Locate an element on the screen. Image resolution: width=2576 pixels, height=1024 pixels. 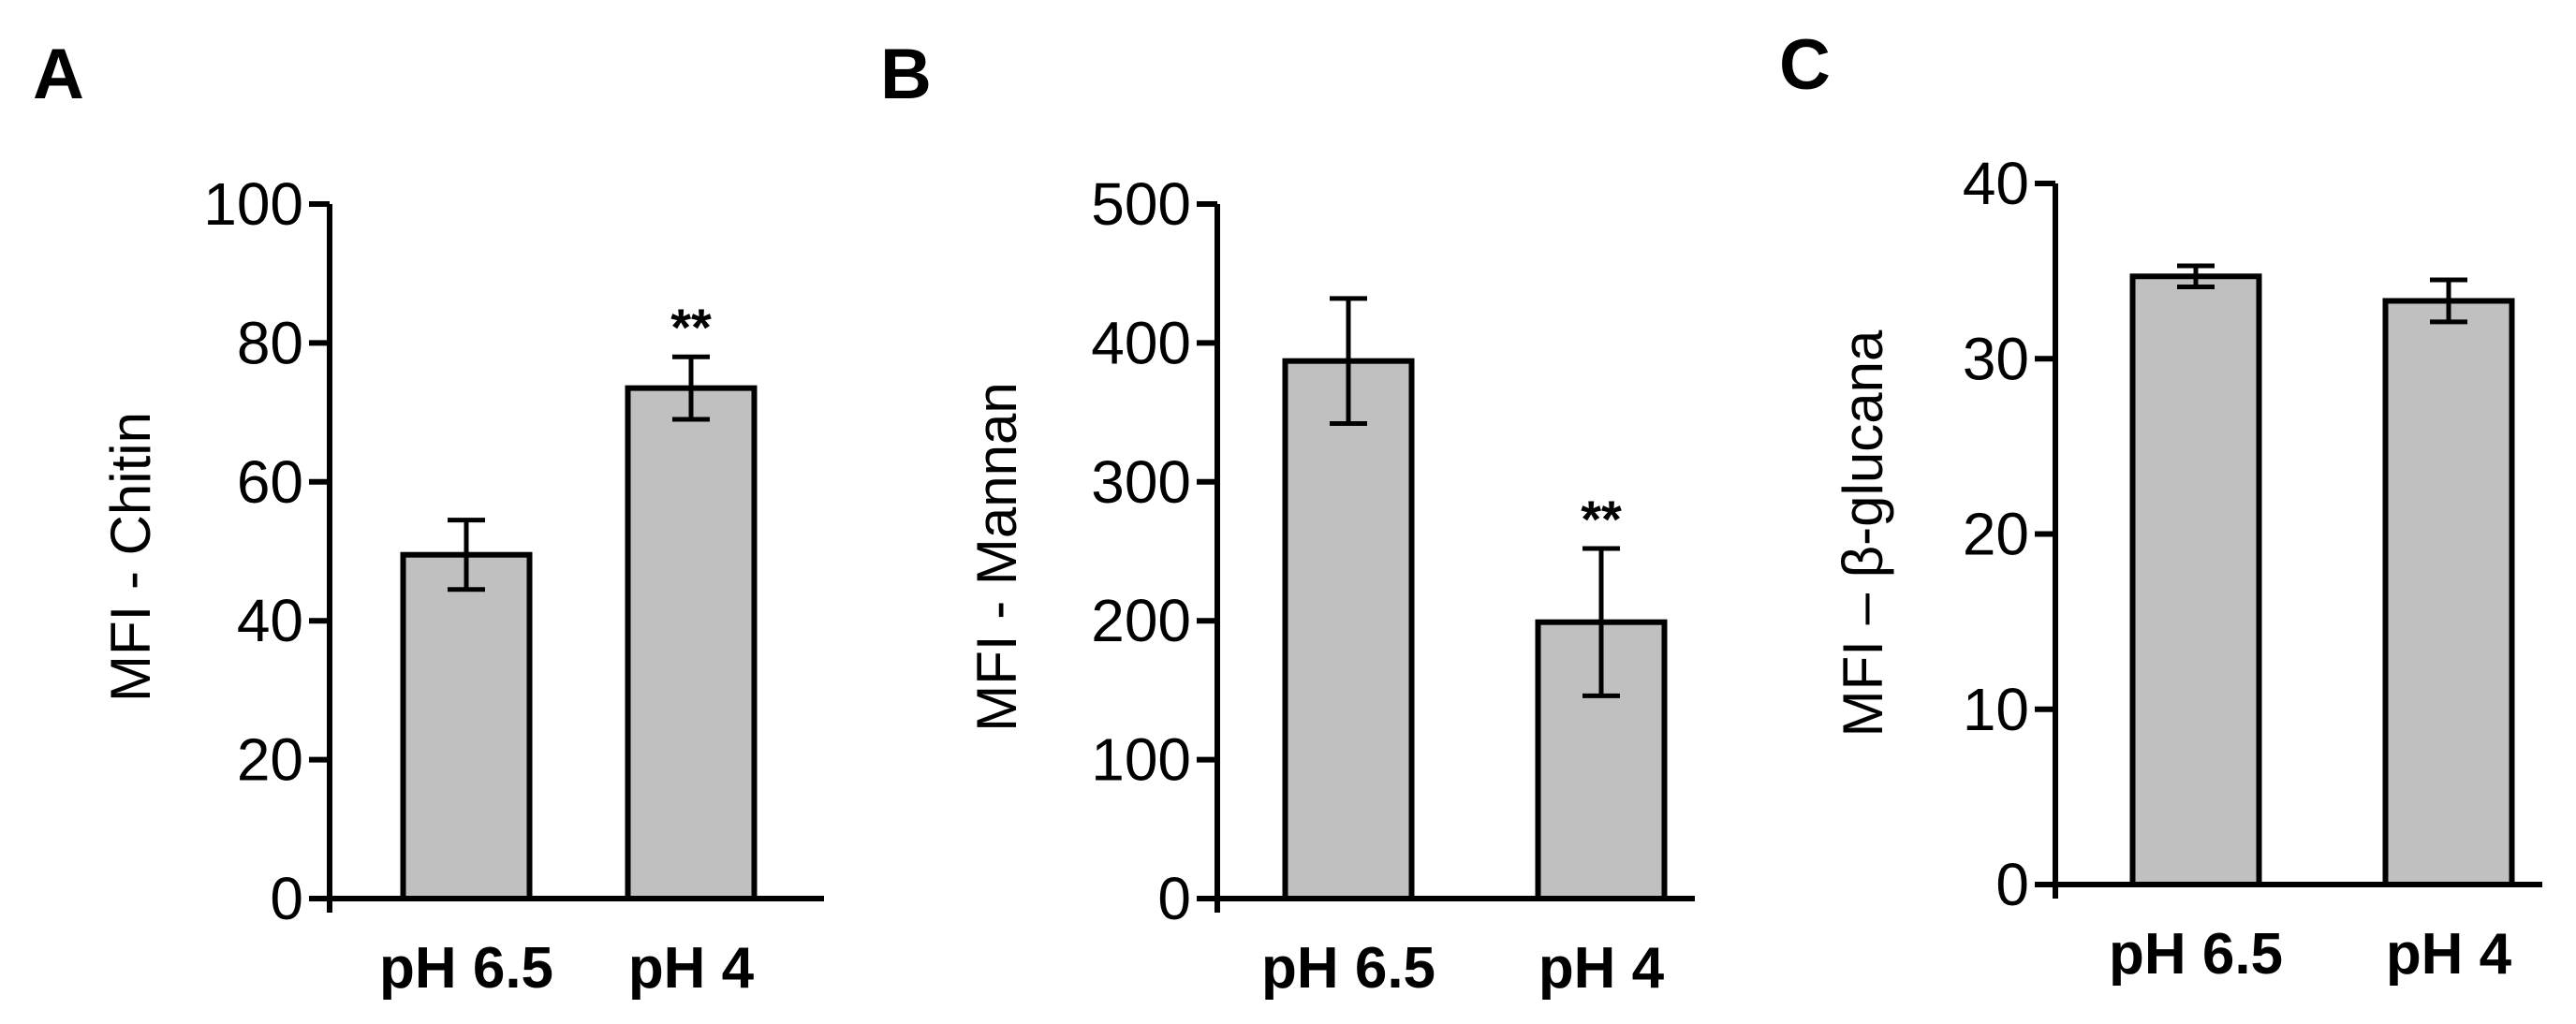
panel-a-y-axis-title: MFI - Chitin is located at coordinates (130, 557).